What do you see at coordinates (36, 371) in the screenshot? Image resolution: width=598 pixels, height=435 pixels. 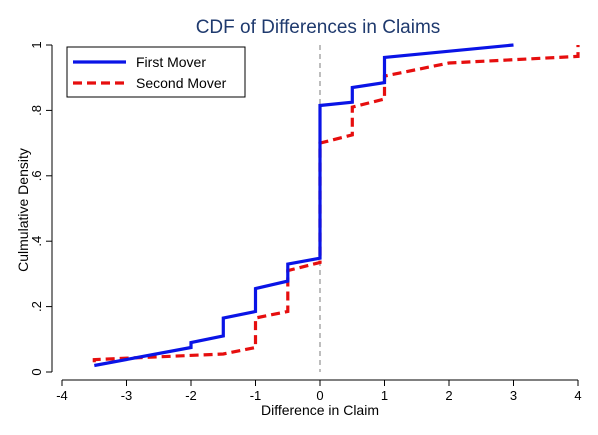 I see `y-tick-label: 0` at bounding box center [36, 371].